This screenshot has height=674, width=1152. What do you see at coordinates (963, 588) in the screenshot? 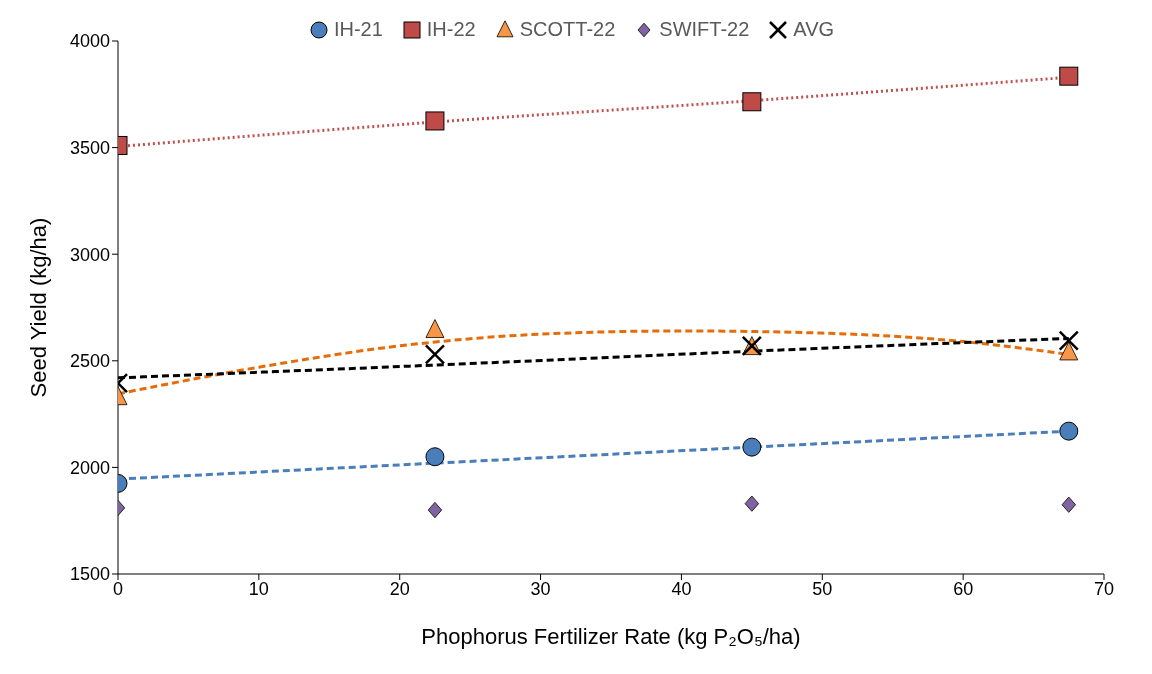
I see `x-tick-label: 60` at bounding box center [963, 588].